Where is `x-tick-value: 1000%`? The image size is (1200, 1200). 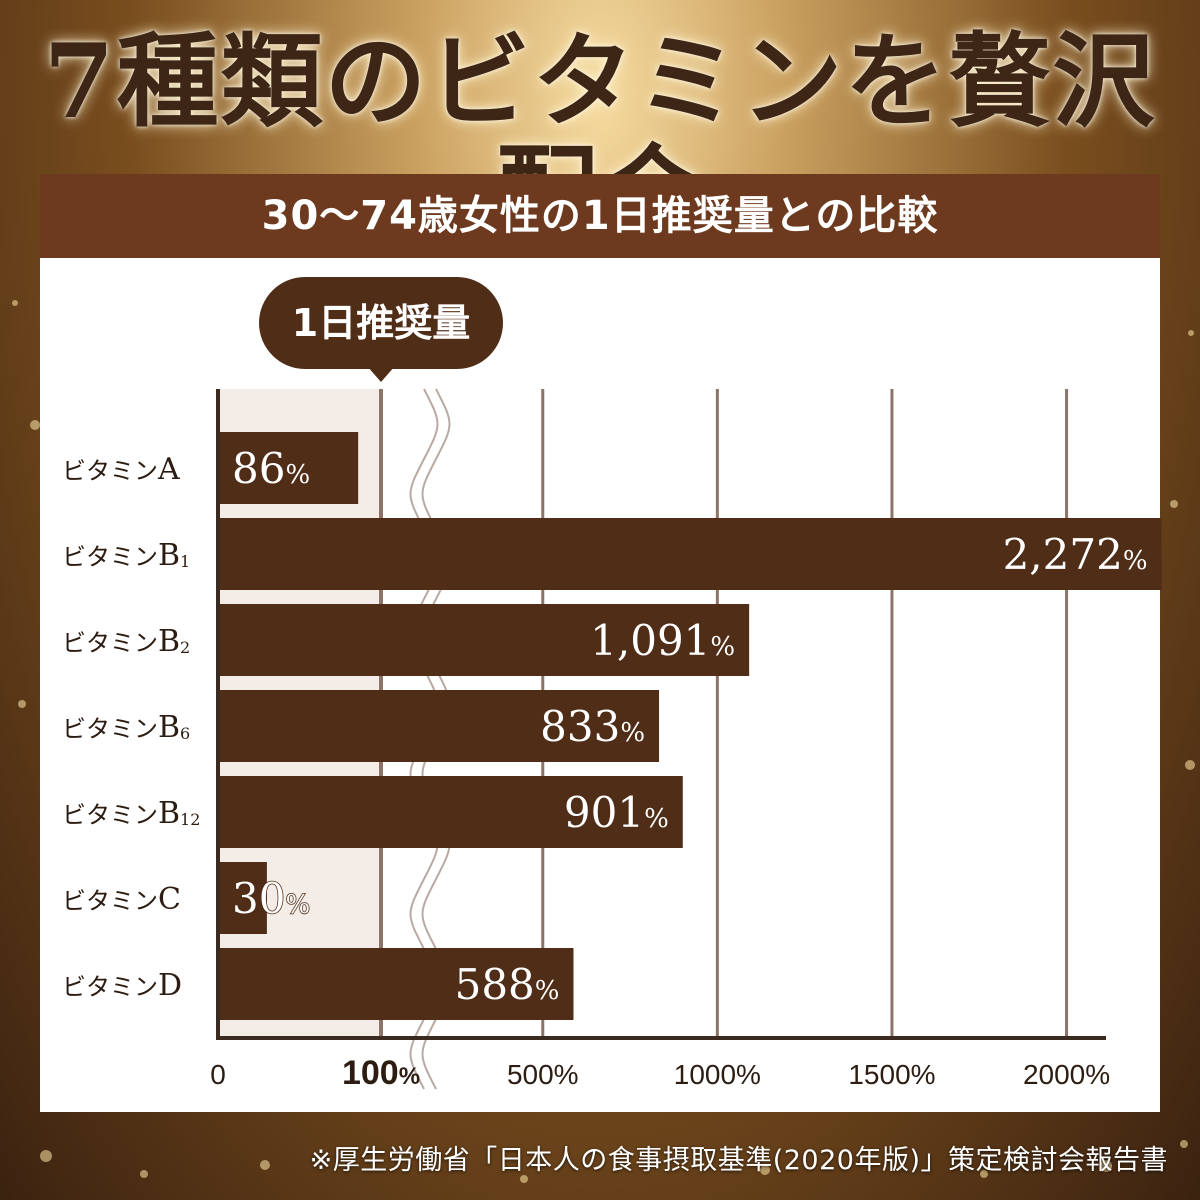 x-tick-value: 1000% is located at coordinates (717, 1074).